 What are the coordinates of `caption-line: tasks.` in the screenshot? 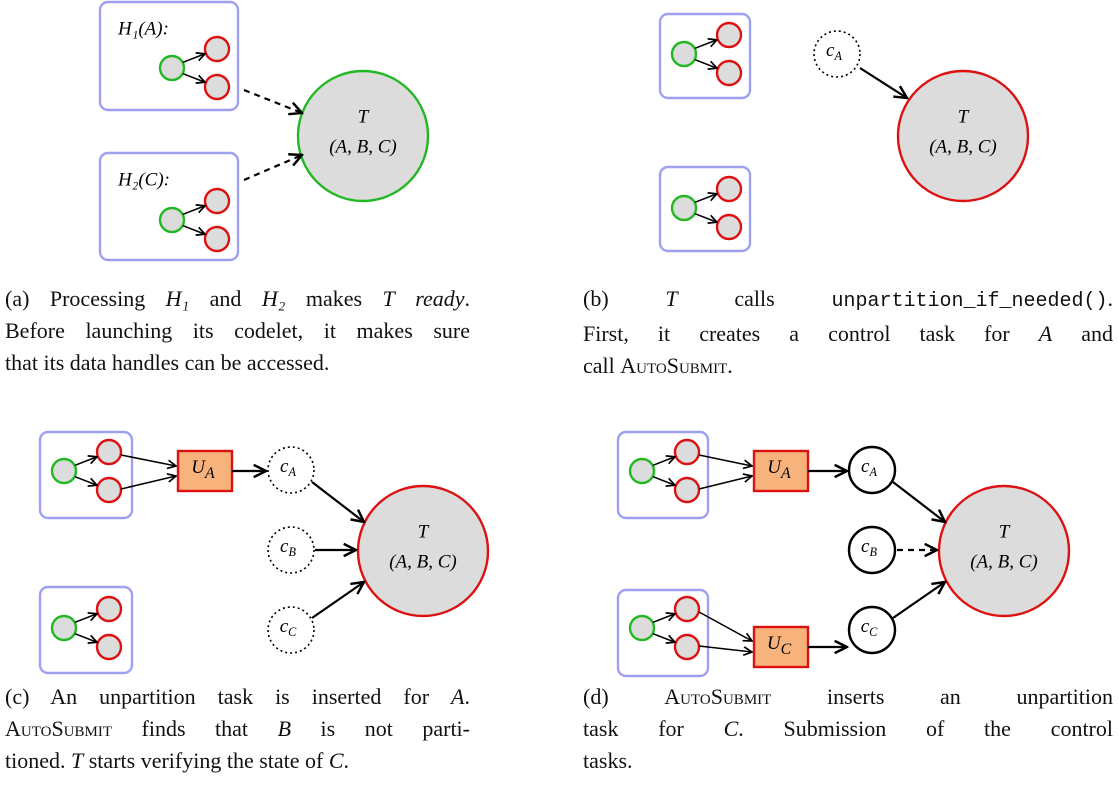 It's located at (848, 761).